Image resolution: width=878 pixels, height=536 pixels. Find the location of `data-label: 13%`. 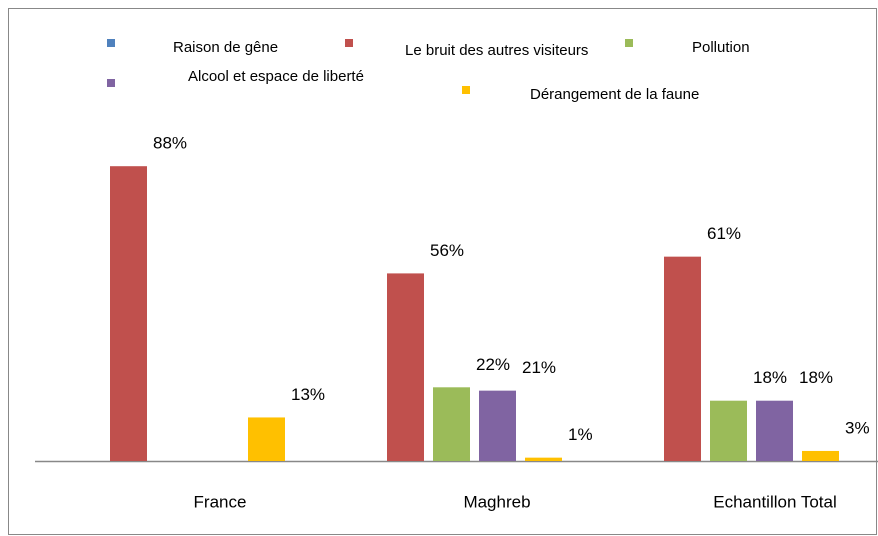

data-label: 13% is located at coordinates (308, 394).